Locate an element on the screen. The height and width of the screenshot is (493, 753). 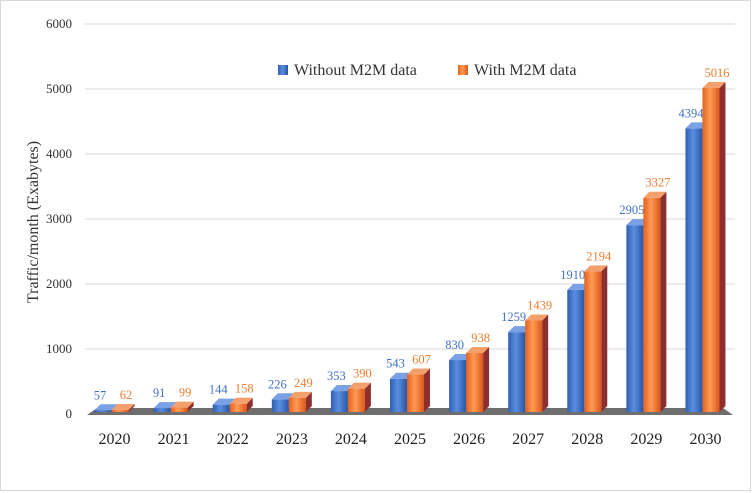
y-tick-label: 6000 is located at coordinates (59, 23).